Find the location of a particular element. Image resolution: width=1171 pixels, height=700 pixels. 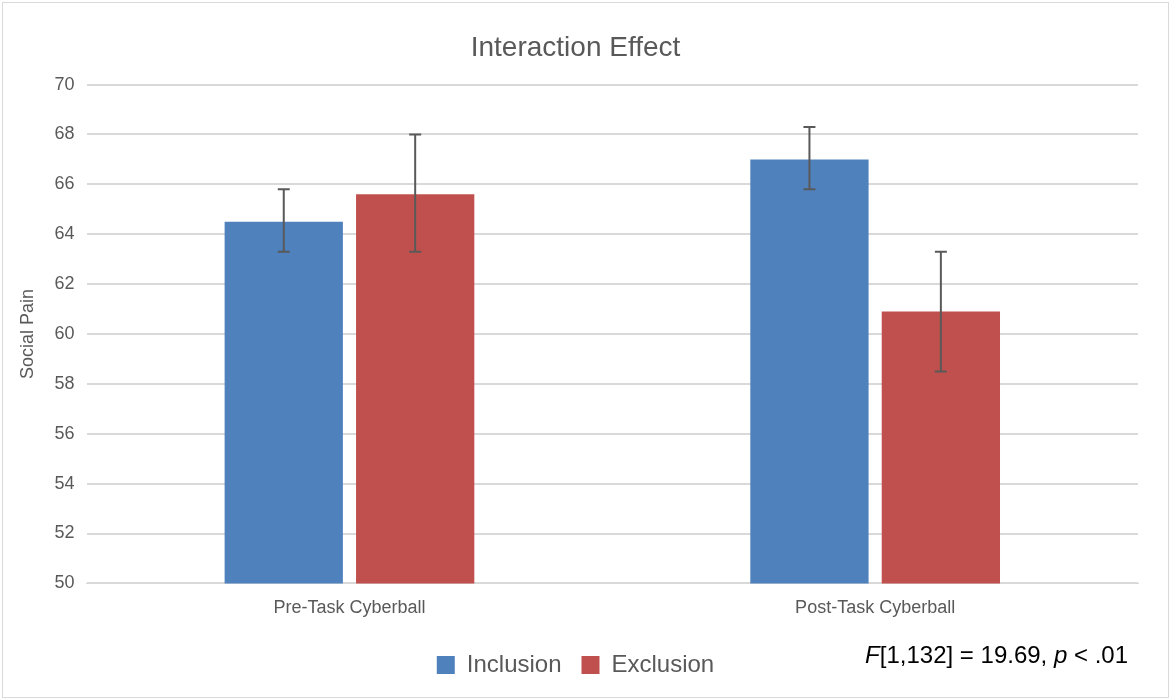

y-tick-label: 54 is located at coordinates (64, 482).